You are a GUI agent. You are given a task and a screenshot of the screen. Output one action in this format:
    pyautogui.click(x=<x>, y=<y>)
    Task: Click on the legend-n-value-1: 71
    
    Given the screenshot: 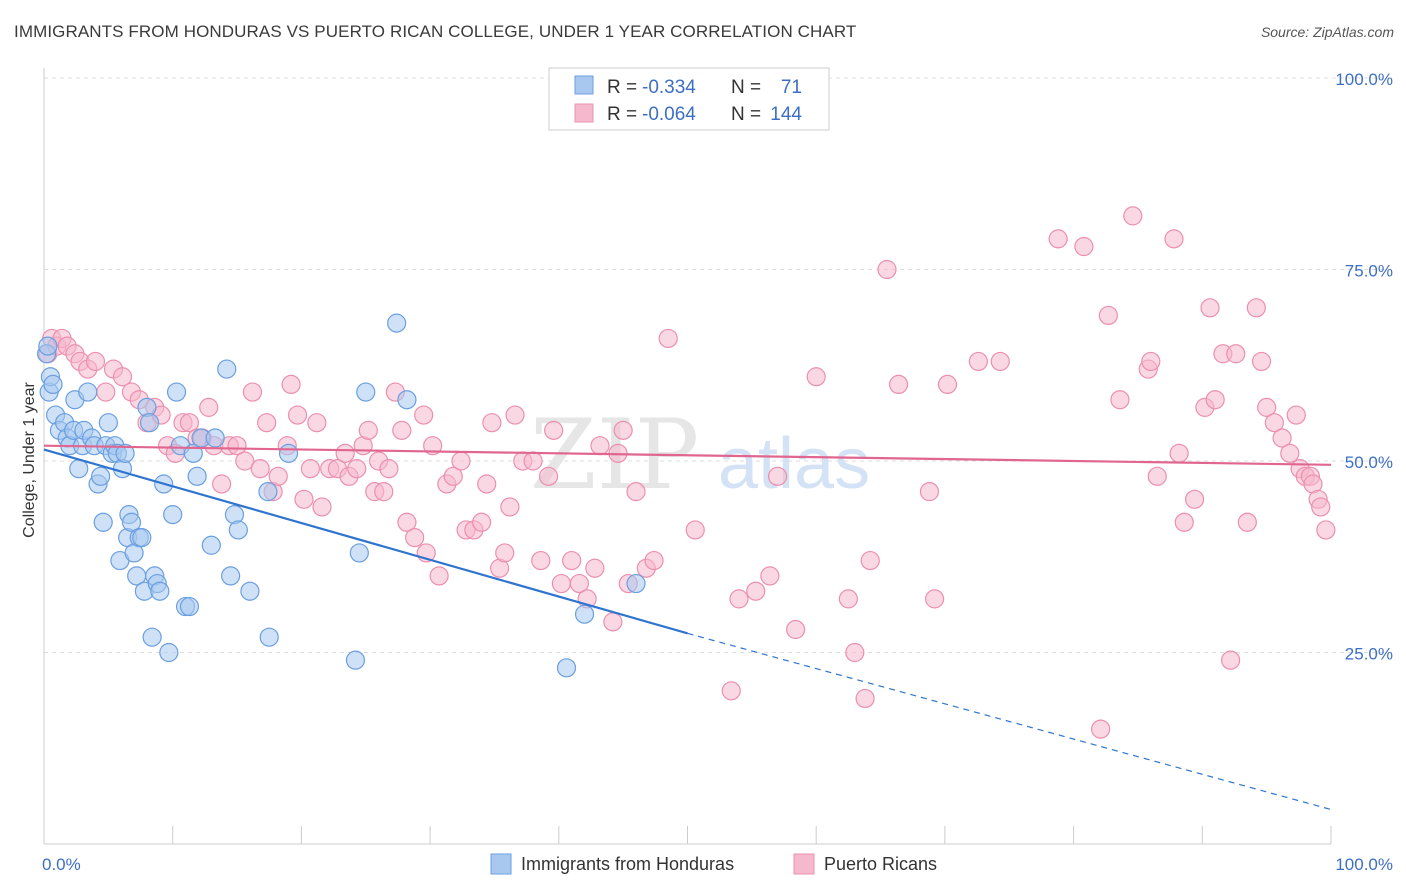 What is the action you would take?
    pyautogui.click(x=791, y=87)
    